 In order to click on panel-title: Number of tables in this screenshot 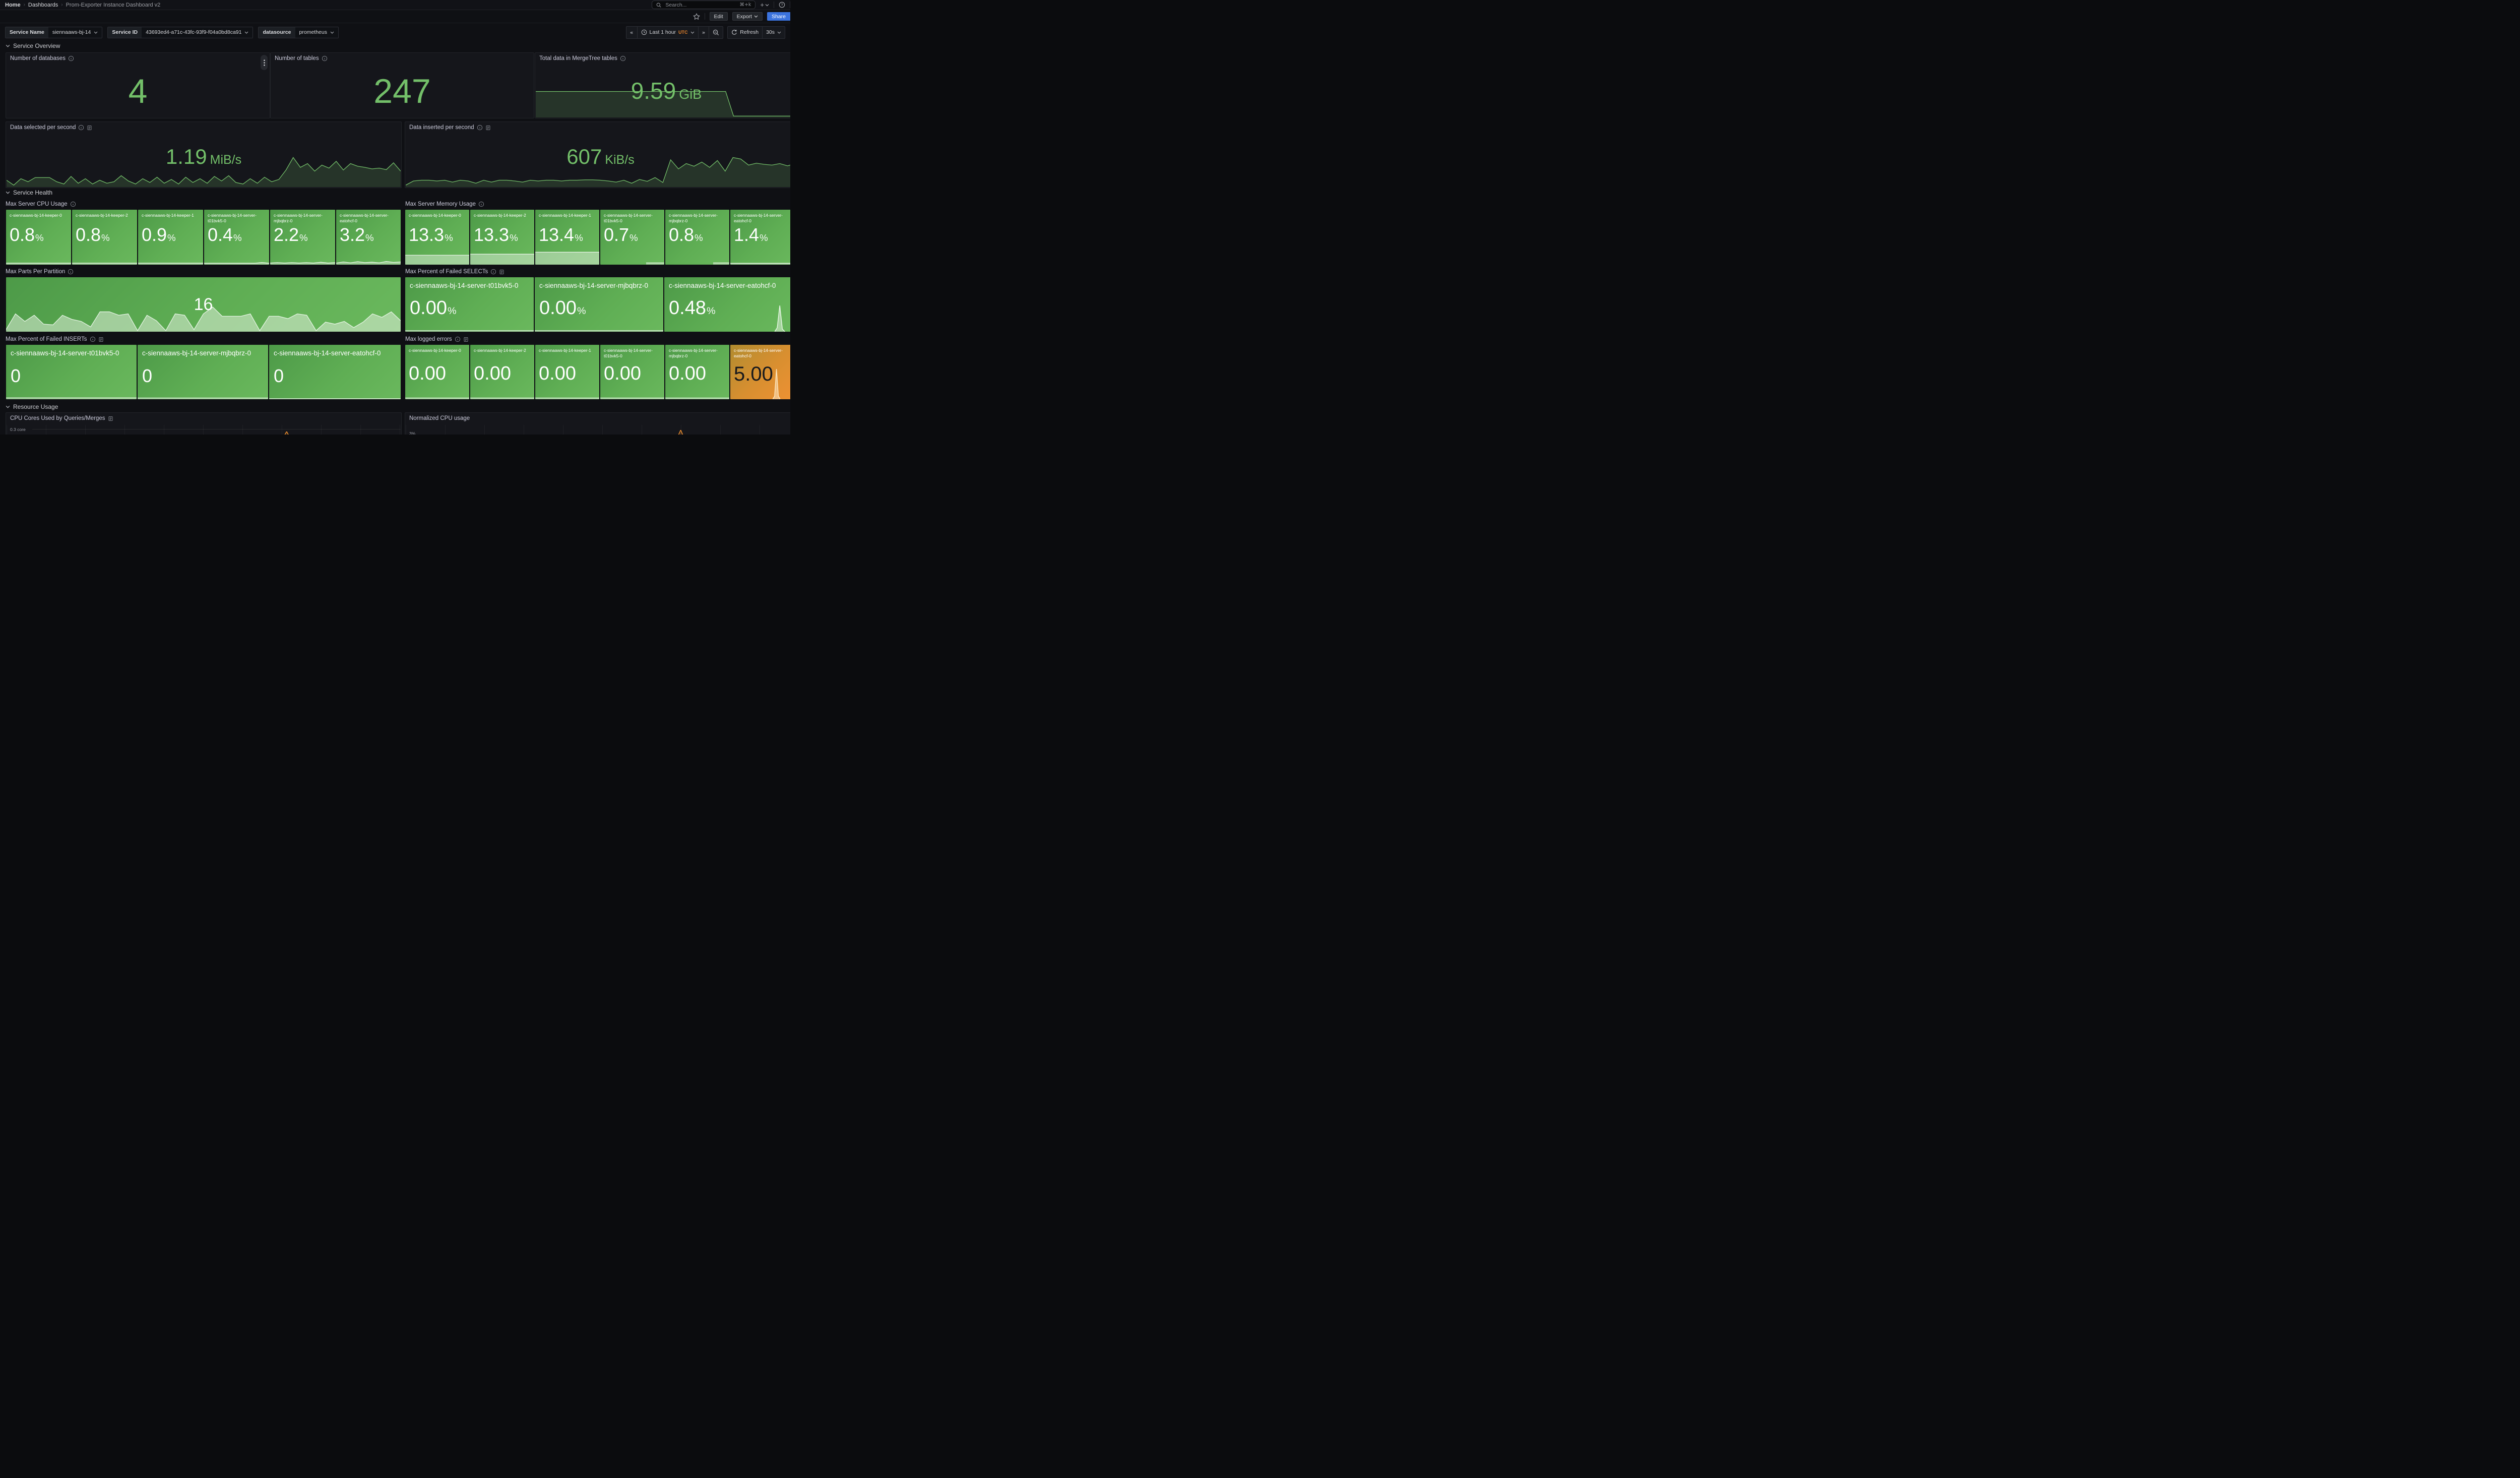, I will do `click(297, 58)`.